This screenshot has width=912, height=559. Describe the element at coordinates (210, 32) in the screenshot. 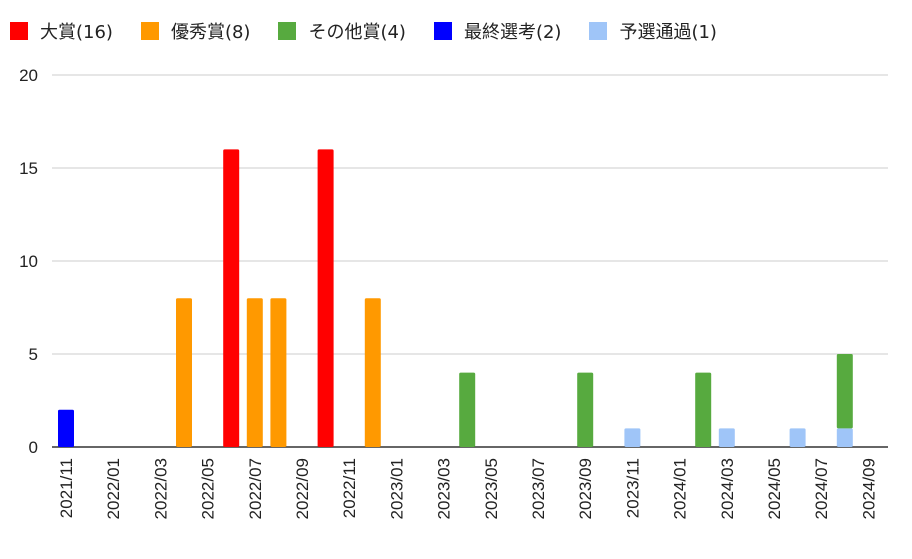

I see `legend-label: 優秀賞(8)` at that location.